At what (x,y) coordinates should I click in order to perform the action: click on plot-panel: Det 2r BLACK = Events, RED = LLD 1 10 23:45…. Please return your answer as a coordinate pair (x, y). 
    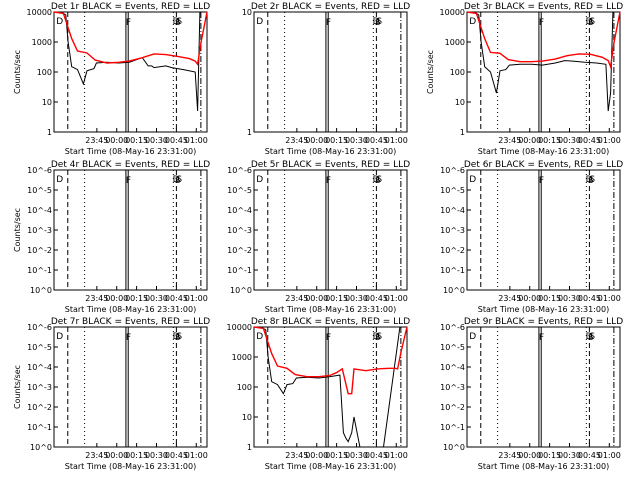
    Looking at the image, I should click on (326, 79).